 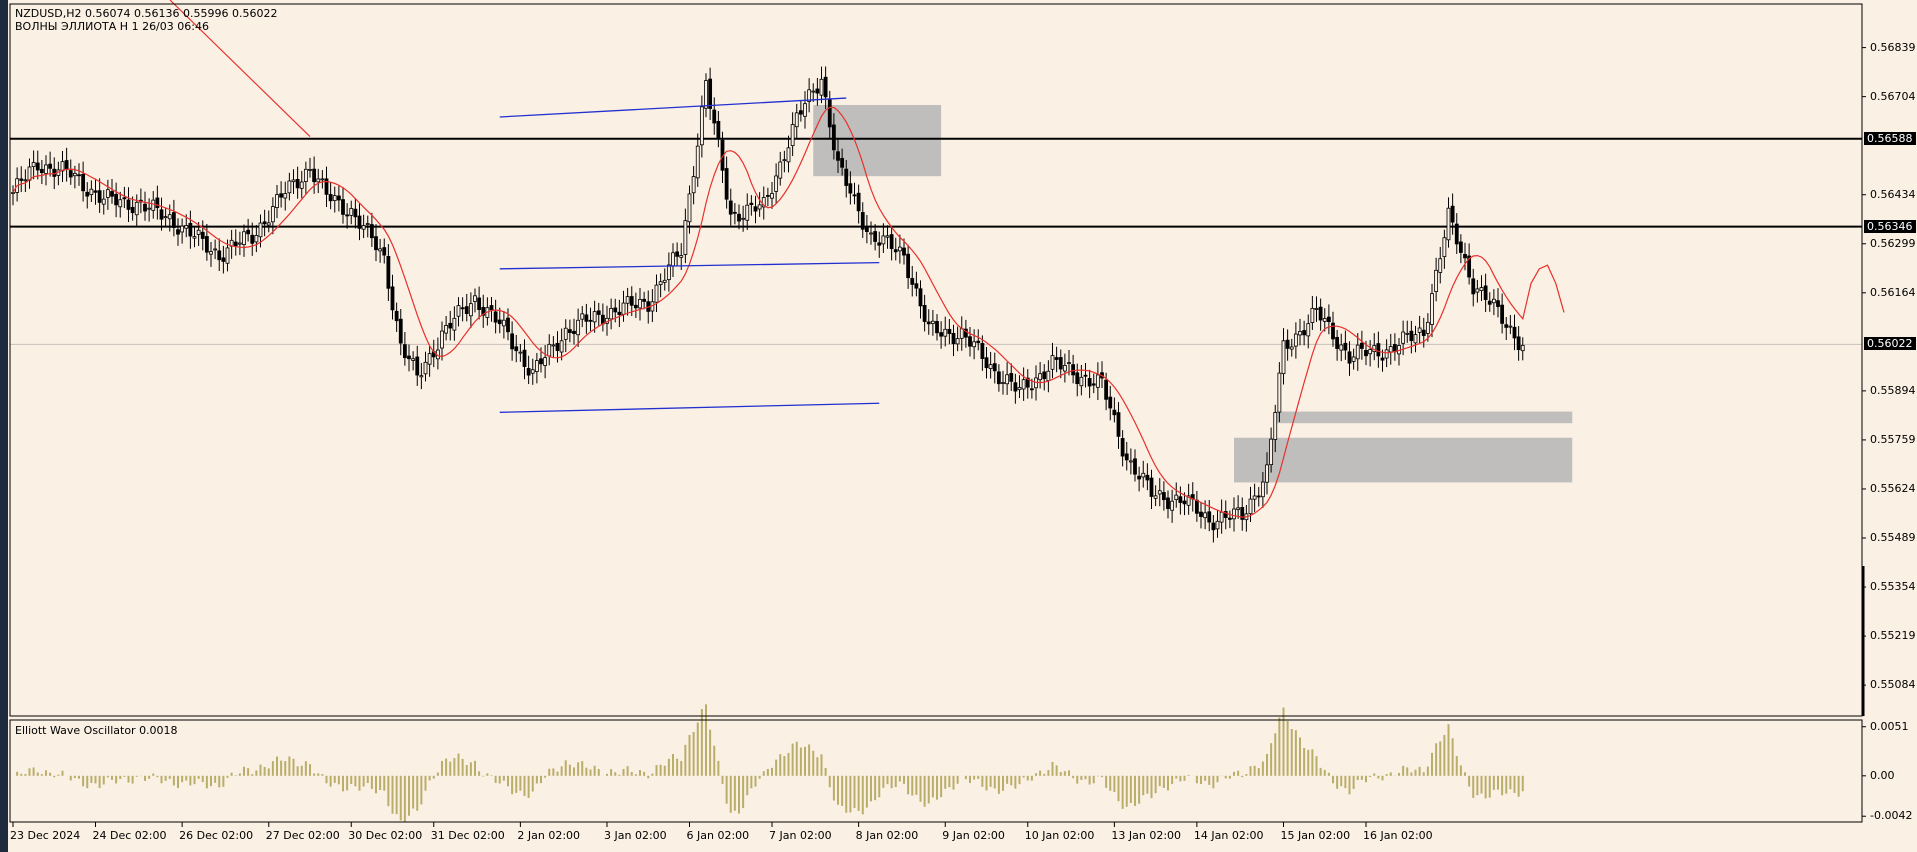 I want to click on price-tick-label: 0.56704, so click(x=1893, y=96).